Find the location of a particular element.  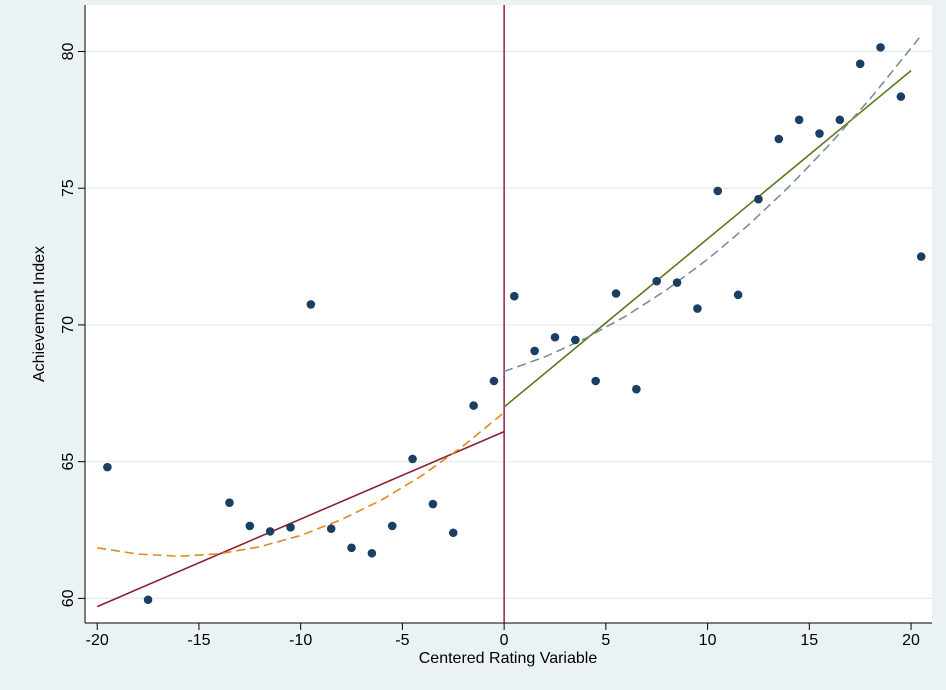

x-tick-label: 20 is located at coordinates (911, 640).